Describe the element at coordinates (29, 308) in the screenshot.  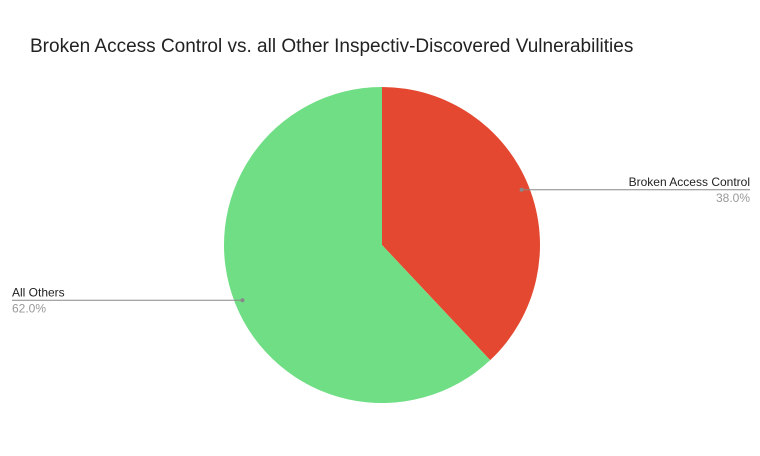
I see `slice-value-label: 62.0%` at that location.